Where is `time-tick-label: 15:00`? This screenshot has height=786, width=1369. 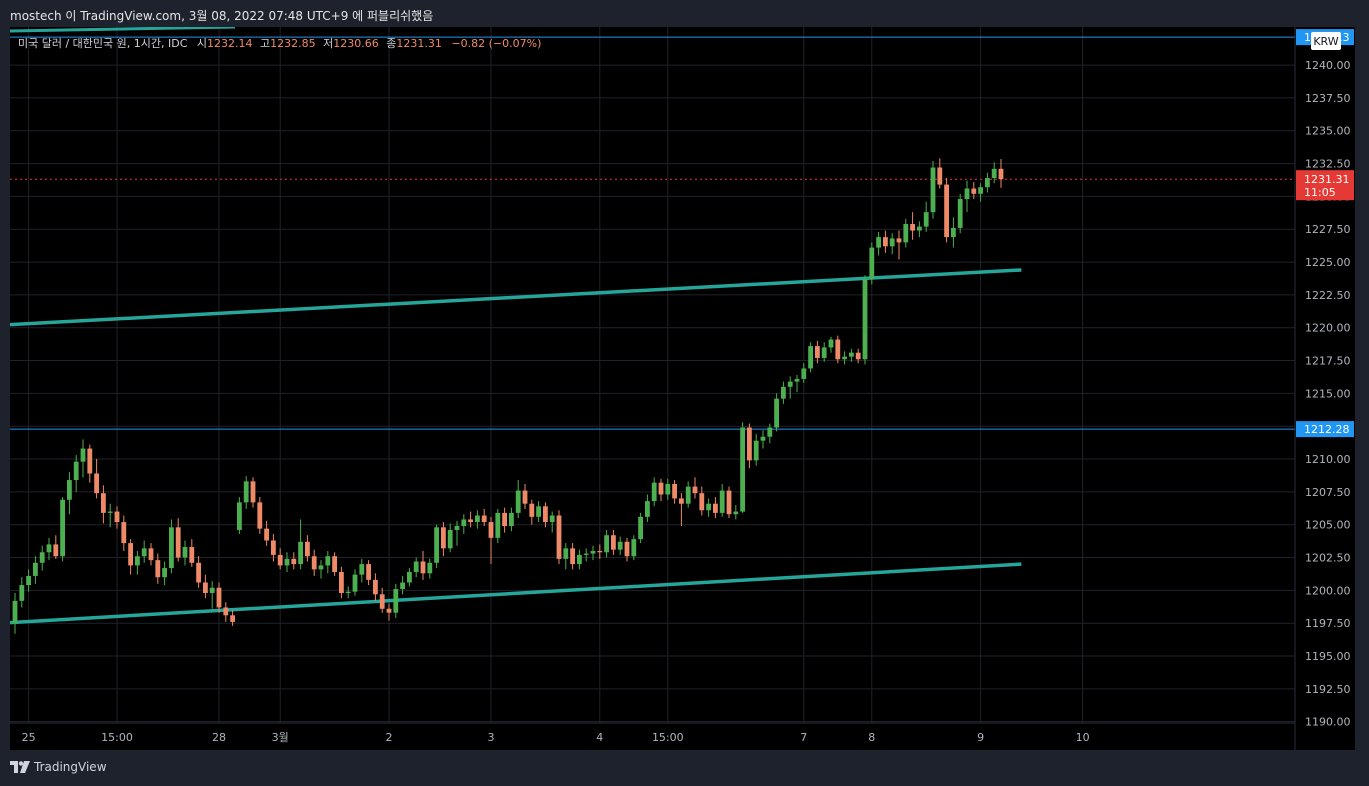
time-tick-label: 15:00 is located at coordinates (117, 737).